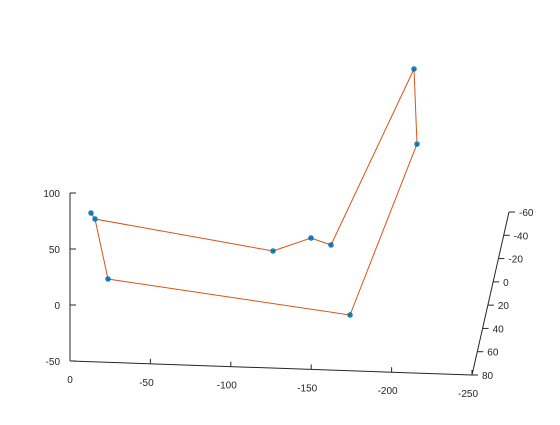 The image size is (560, 425). I want to click on x-axis-line, so click(271, 368).